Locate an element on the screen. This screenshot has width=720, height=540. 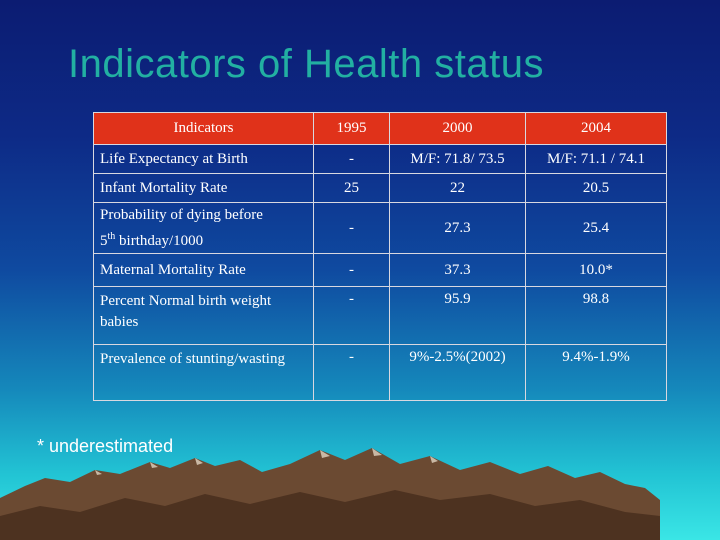
cell-2000: 22 is located at coordinates (457, 188).